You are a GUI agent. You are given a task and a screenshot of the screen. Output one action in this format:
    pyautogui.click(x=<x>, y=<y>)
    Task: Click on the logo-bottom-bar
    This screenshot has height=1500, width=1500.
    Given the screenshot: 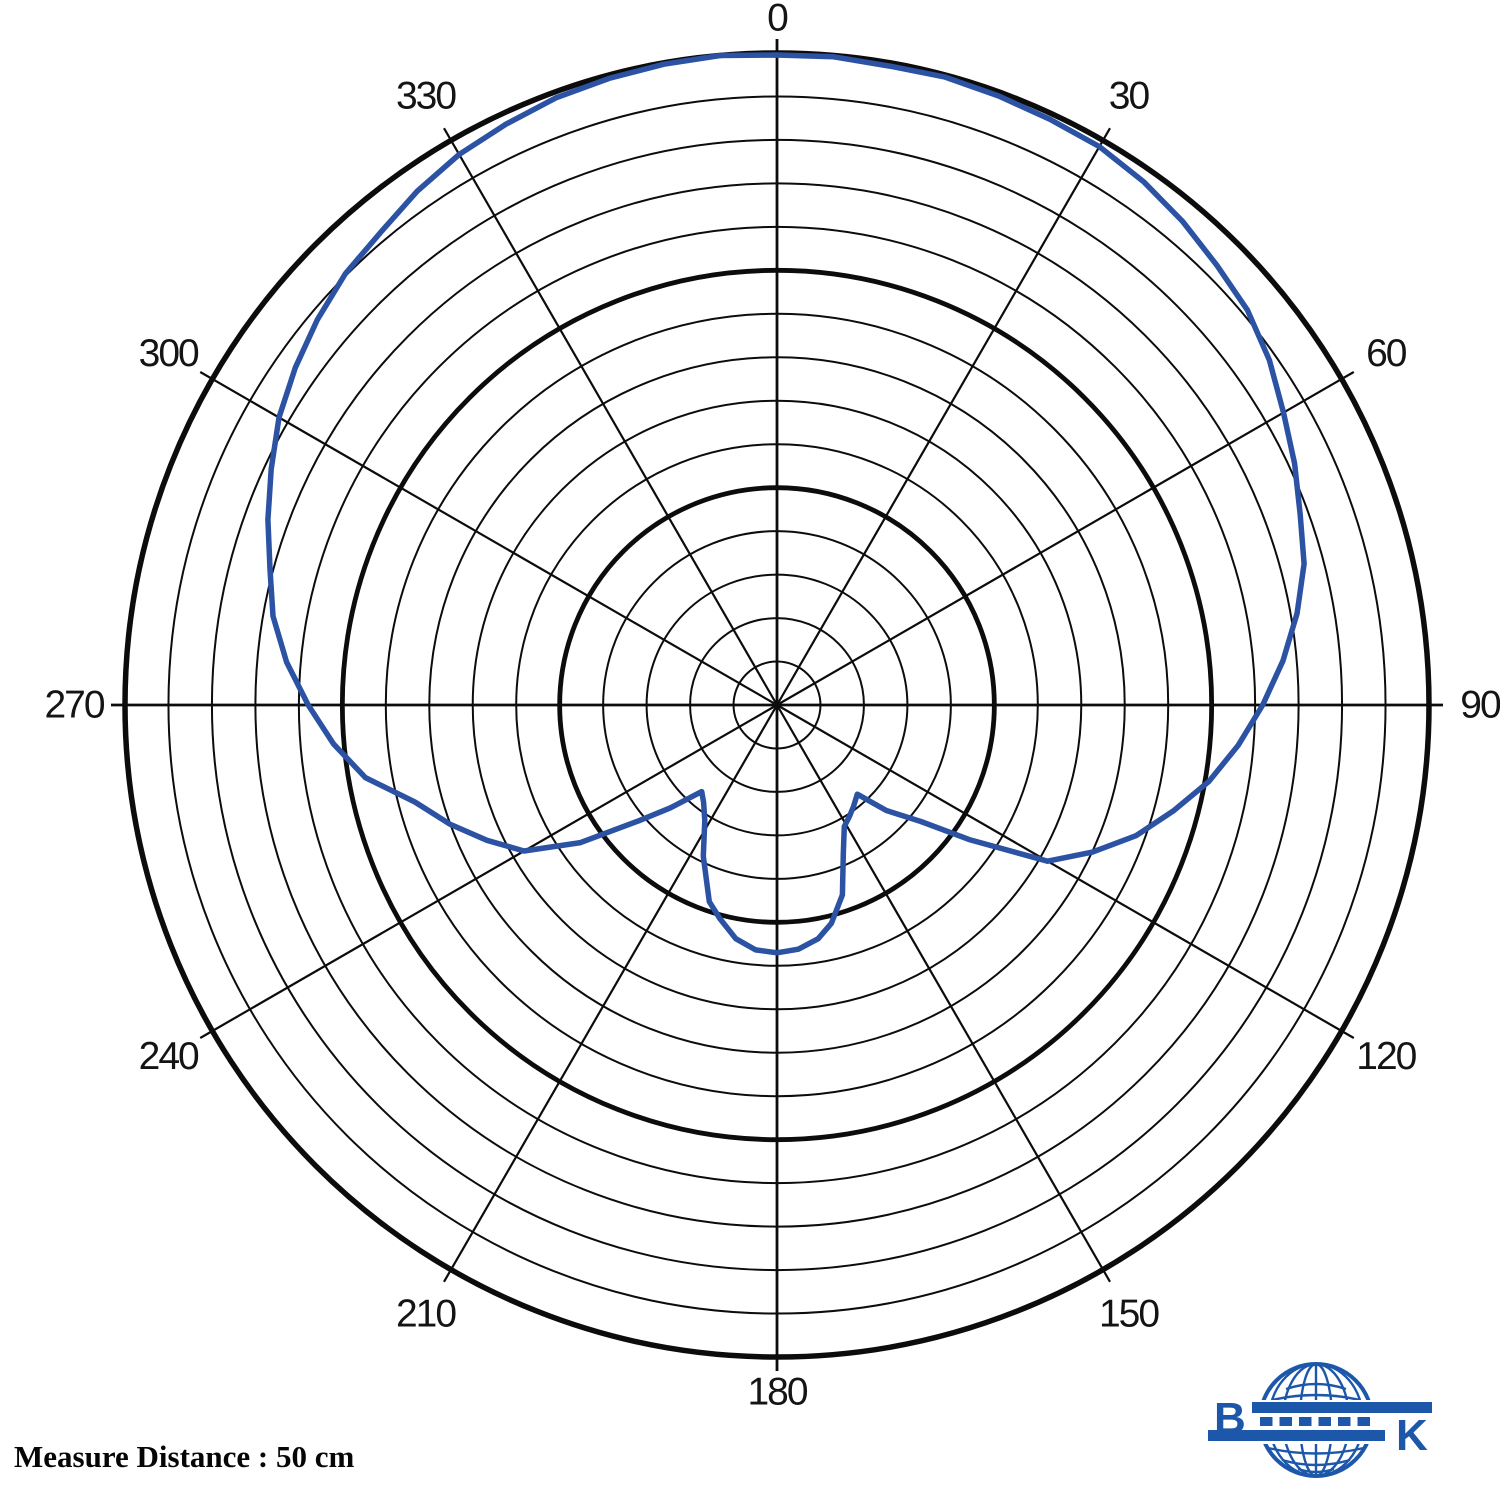 What is the action you would take?
    pyautogui.click(x=1296, y=1435)
    